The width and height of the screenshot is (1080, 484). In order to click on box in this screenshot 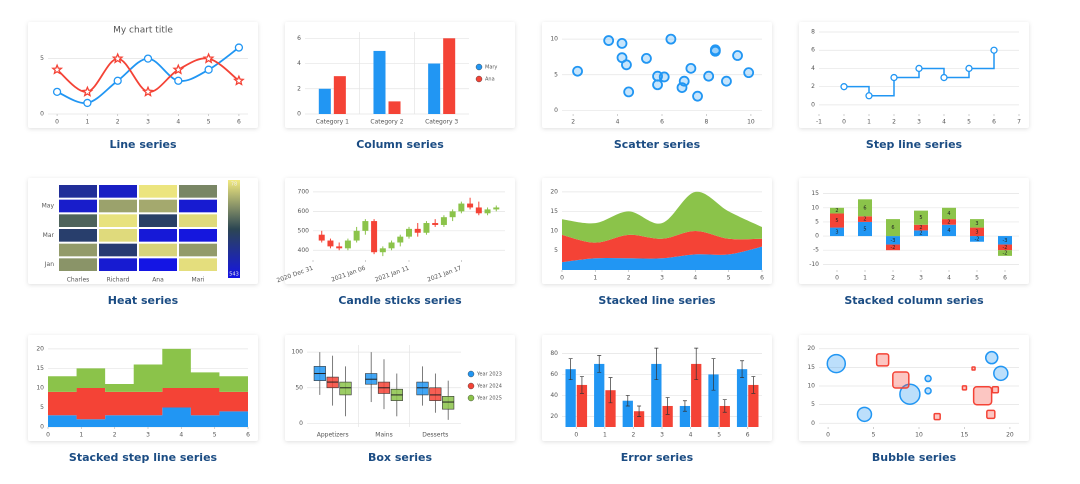, I will do `click(448, 403)`.